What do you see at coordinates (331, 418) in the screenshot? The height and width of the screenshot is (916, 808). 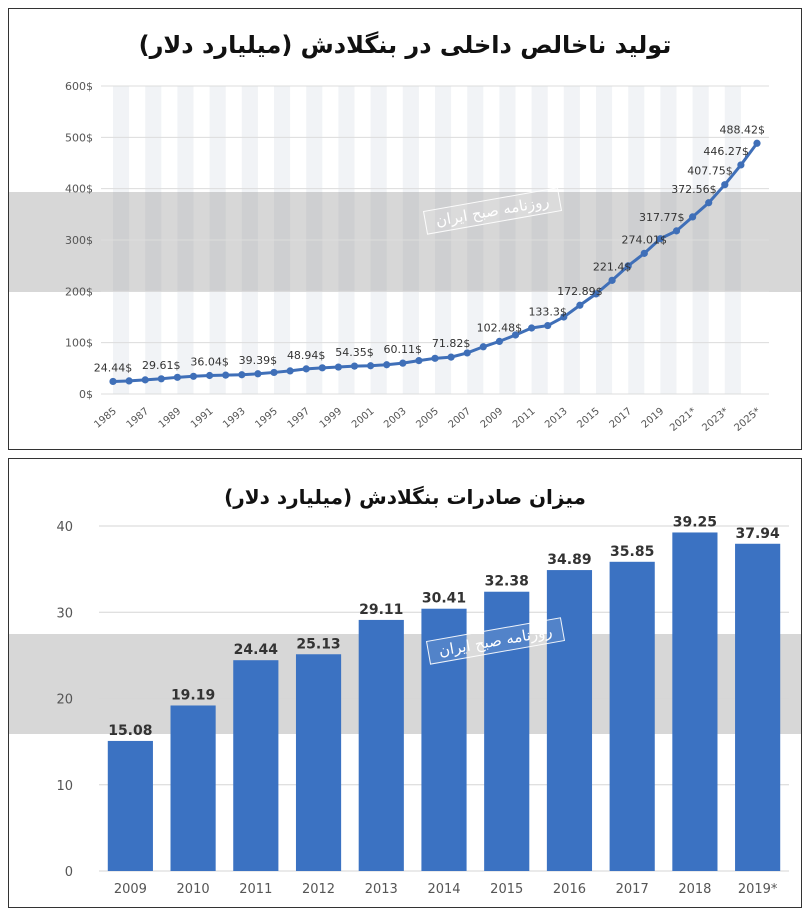 I see `x-tick-label: 1999` at bounding box center [331, 418].